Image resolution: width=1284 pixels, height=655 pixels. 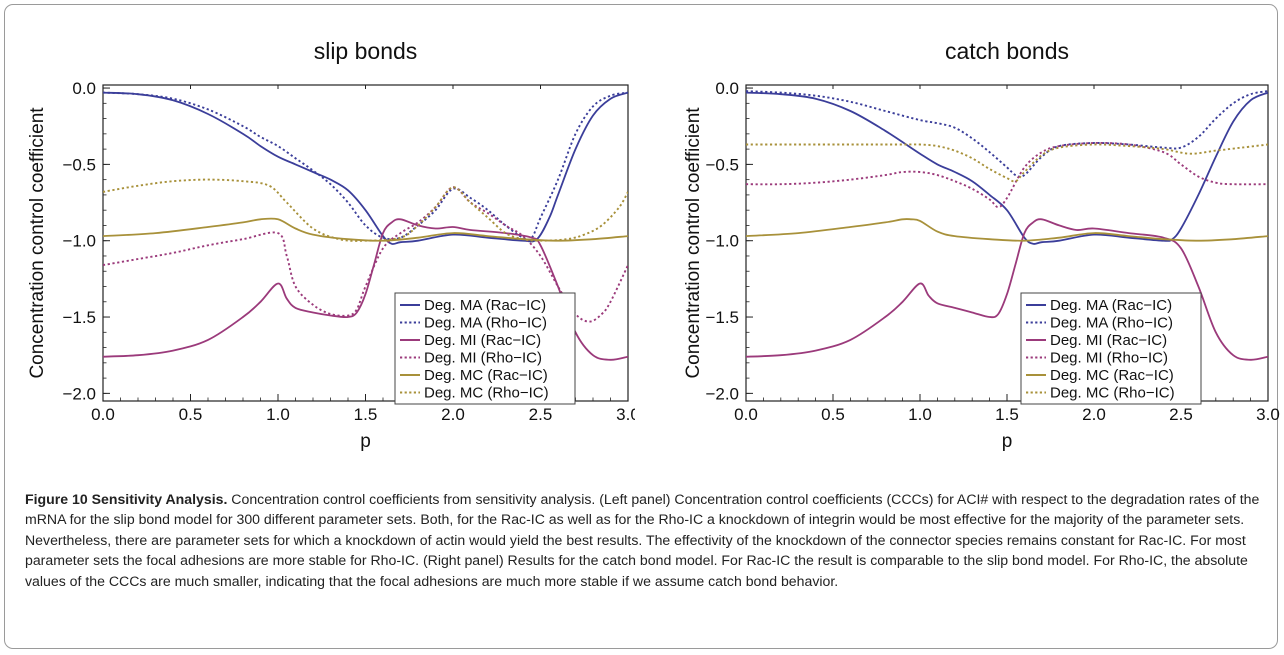 What do you see at coordinates (159, 499) in the screenshot?
I see `caption-title: Sensitivity Analysis.` at bounding box center [159, 499].